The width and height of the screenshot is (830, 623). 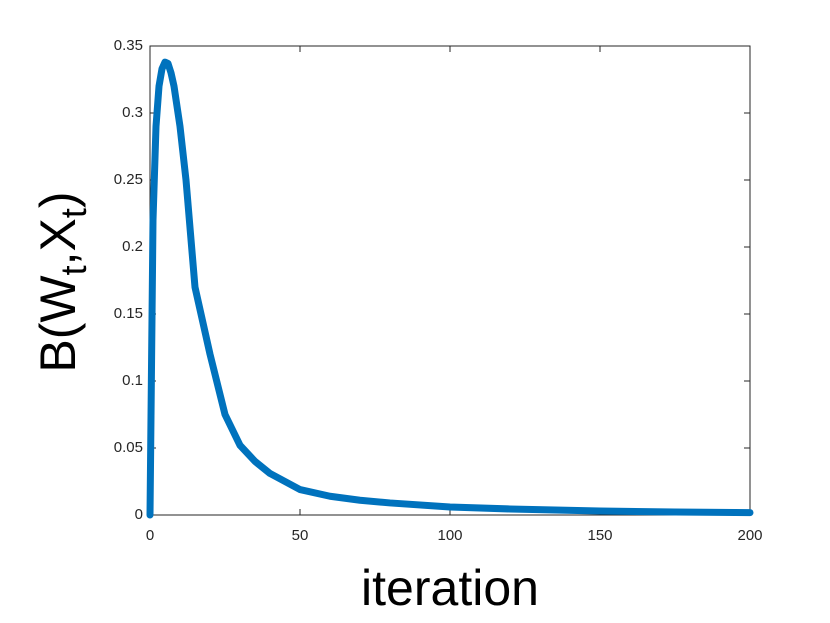 What do you see at coordinates (58, 199) in the screenshot?
I see `y-label-part: )` at bounding box center [58, 199].